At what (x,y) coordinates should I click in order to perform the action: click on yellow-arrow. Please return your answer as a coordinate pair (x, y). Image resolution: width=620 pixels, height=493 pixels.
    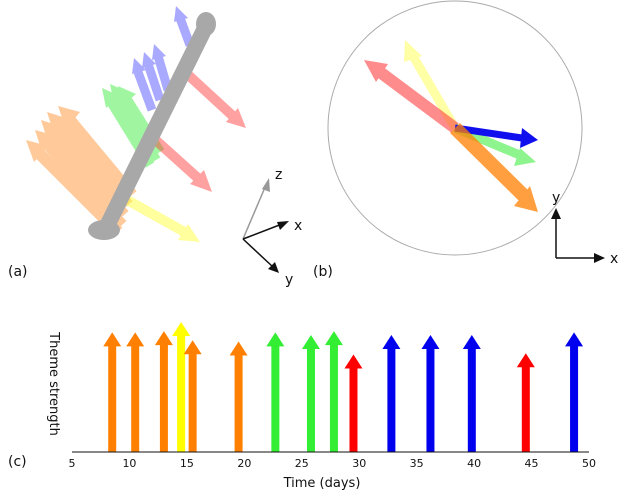
    Looking at the image, I should click on (158, 216).